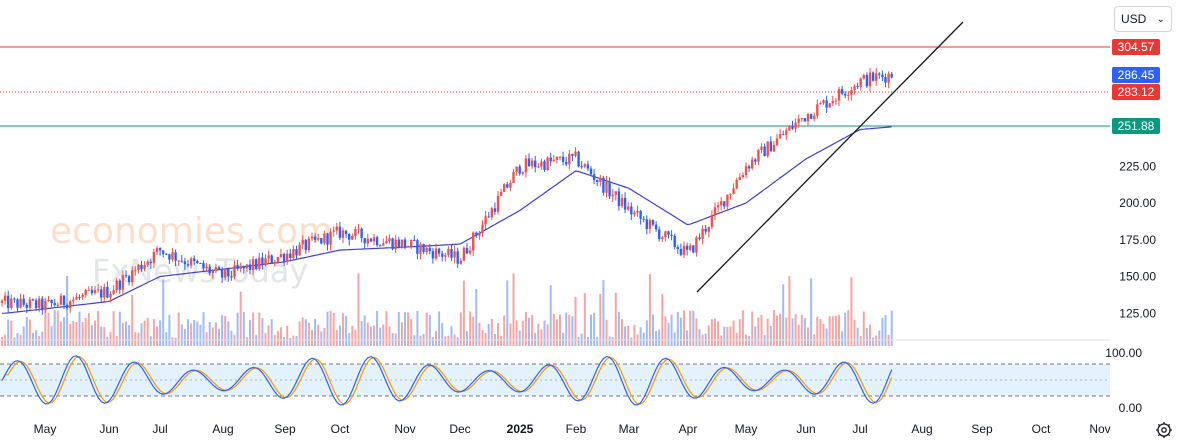 This screenshot has width=1180, height=448. What do you see at coordinates (1130, 287) in the screenshot?
I see `price-axis: 125.00 150.00 175.00 200.00 225.00 100.00 0.00` at bounding box center [1130, 287].